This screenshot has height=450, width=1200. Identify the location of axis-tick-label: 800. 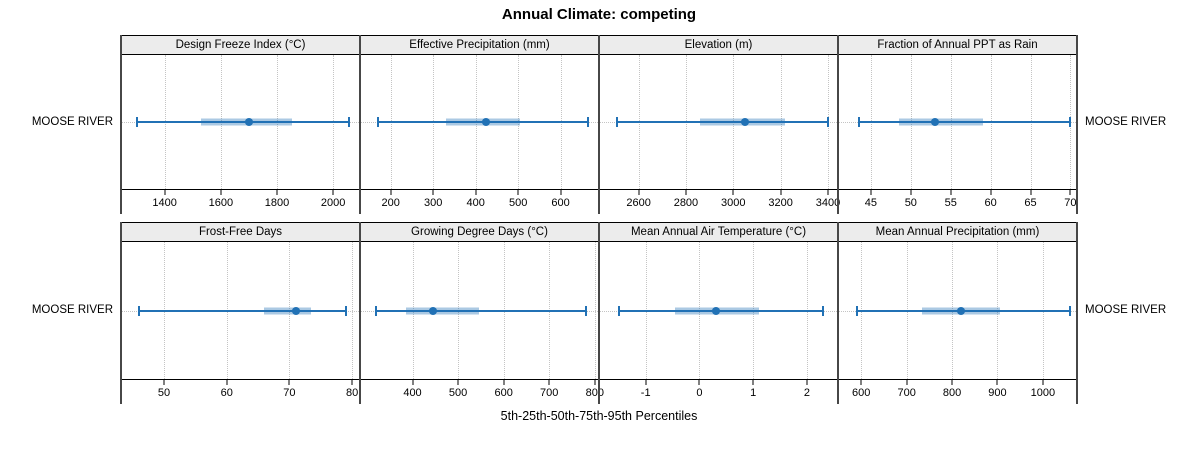
(952, 393).